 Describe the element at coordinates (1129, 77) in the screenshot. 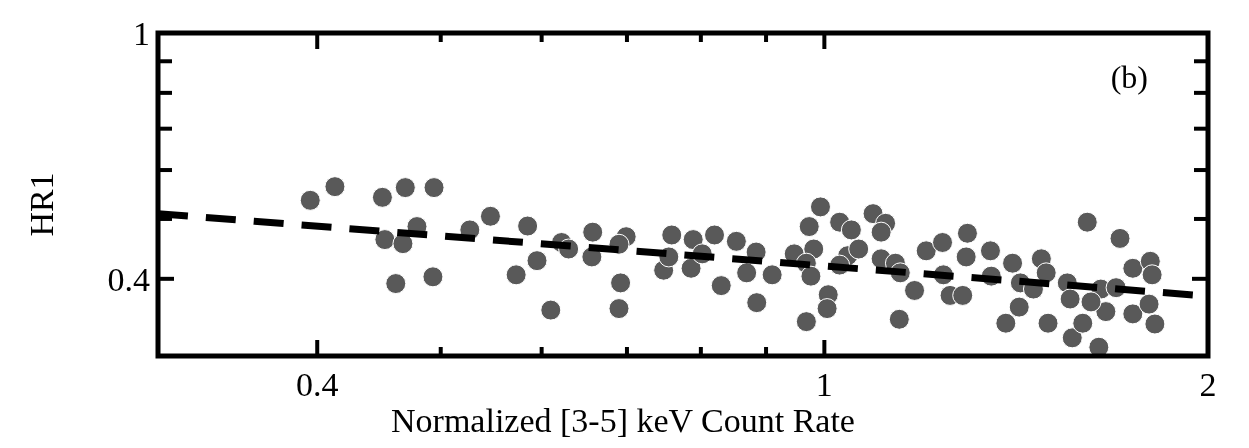

I see `annotation: (b)` at that location.